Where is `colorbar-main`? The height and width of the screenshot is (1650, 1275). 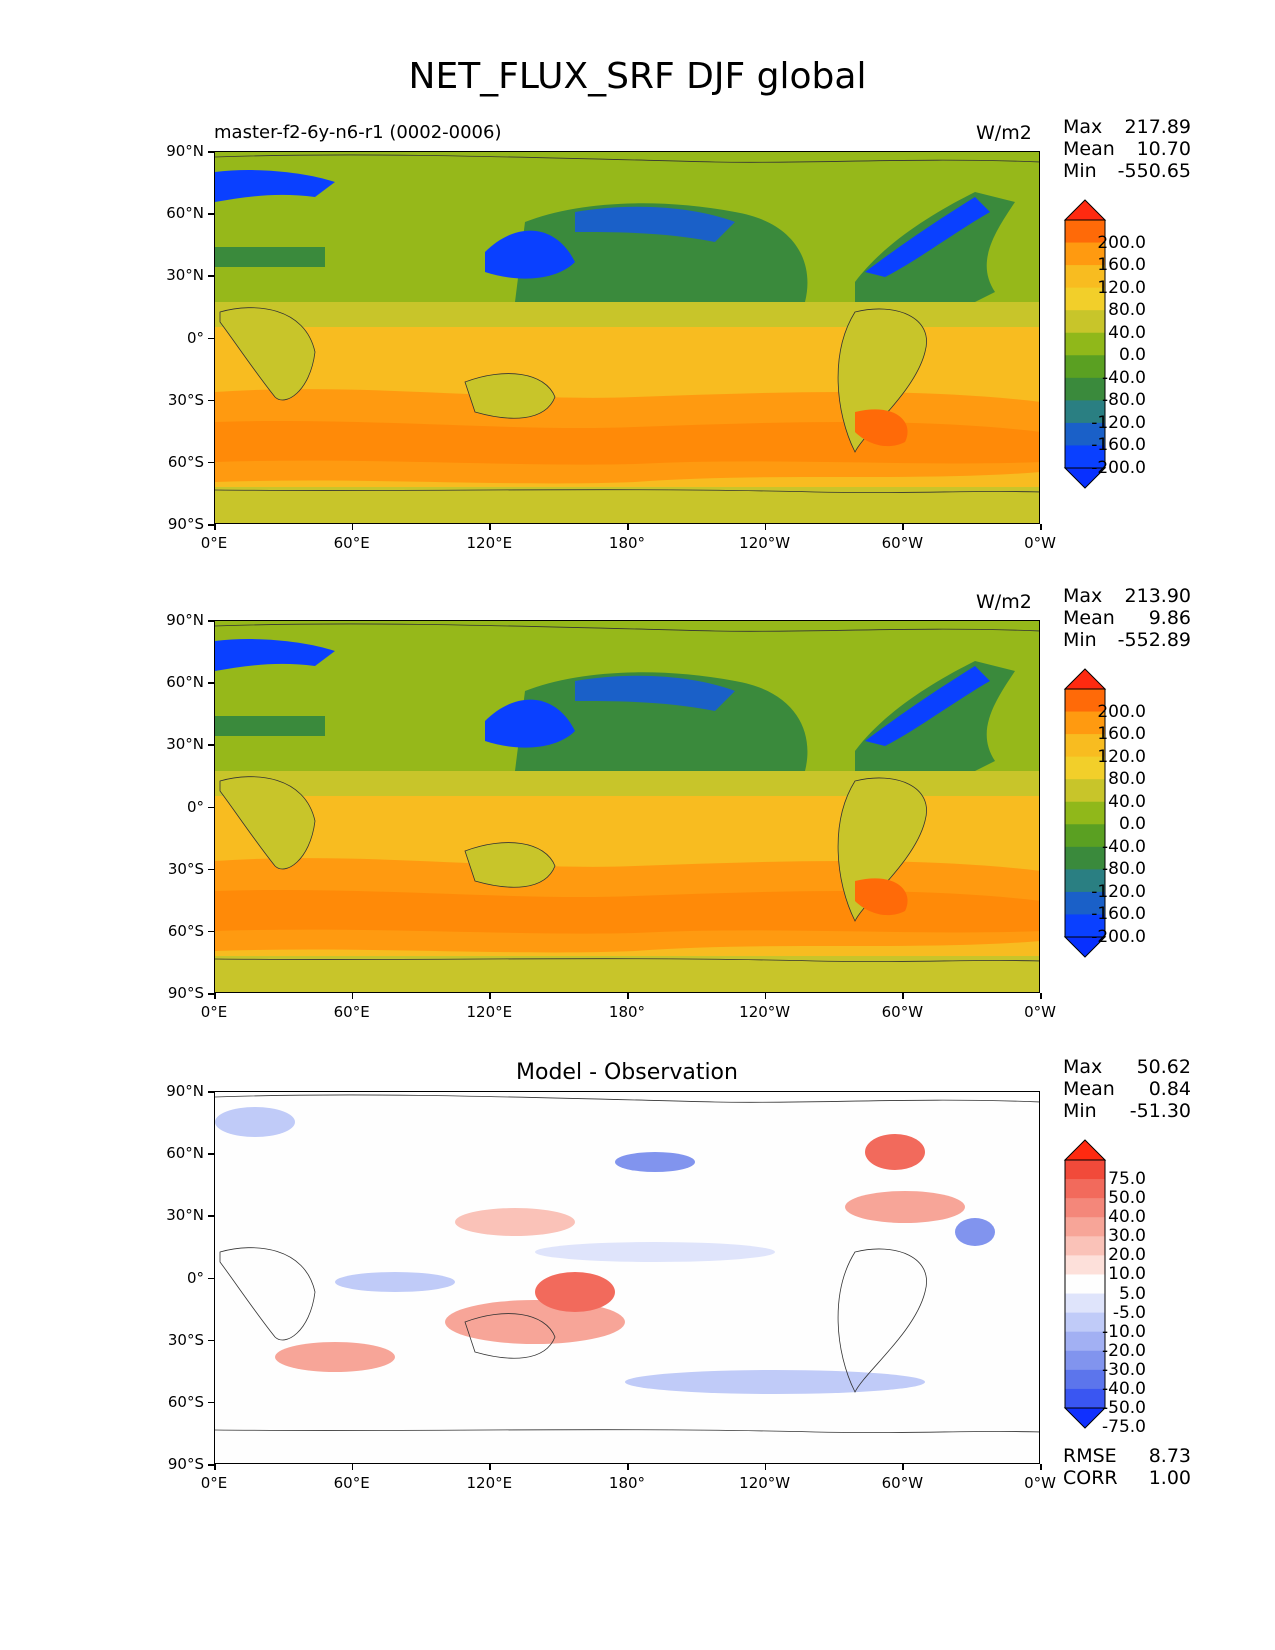
colorbar-main is located at coordinates (1085, 813).